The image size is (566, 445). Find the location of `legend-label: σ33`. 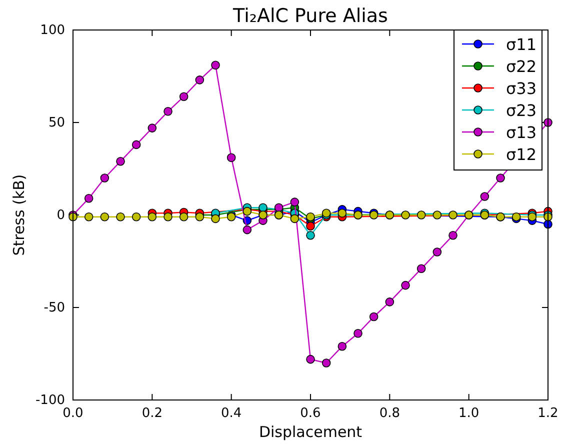

legend-label: σ33 is located at coordinates (521, 88).